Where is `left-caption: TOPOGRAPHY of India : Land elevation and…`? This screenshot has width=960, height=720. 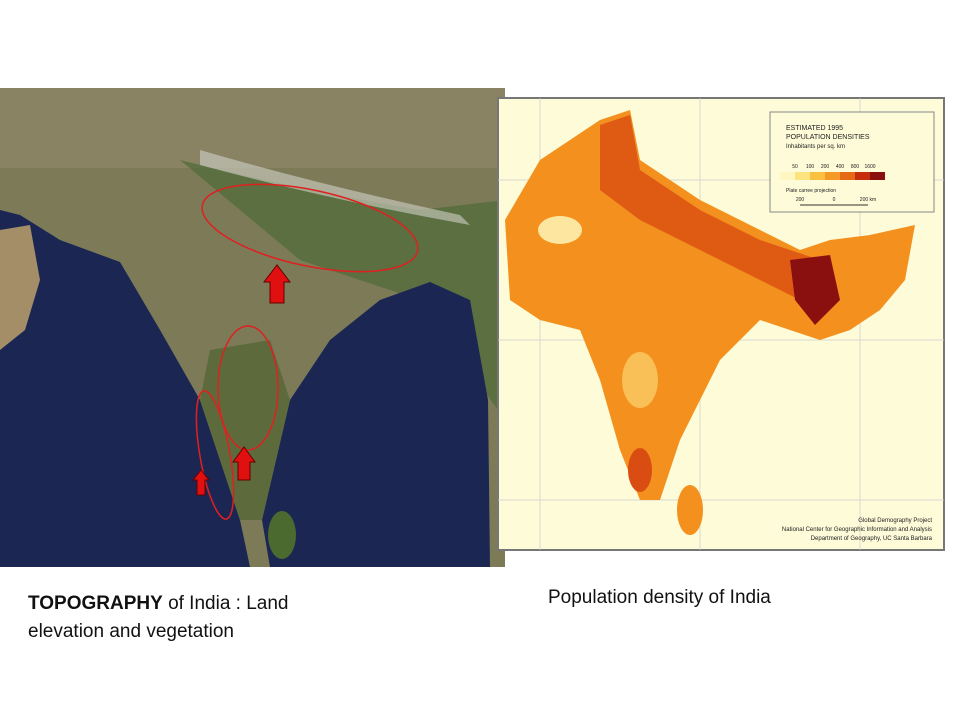
left-caption: TOPOGRAPHY of India : Land elevation and… is located at coordinates (198, 618).